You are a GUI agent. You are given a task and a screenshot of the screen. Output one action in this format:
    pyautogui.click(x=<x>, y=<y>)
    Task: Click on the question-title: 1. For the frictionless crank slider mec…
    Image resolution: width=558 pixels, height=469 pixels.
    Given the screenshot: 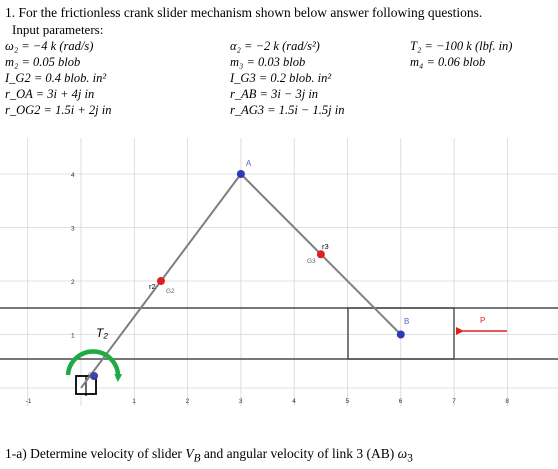 What is the action you would take?
    pyautogui.click(x=244, y=12)
    